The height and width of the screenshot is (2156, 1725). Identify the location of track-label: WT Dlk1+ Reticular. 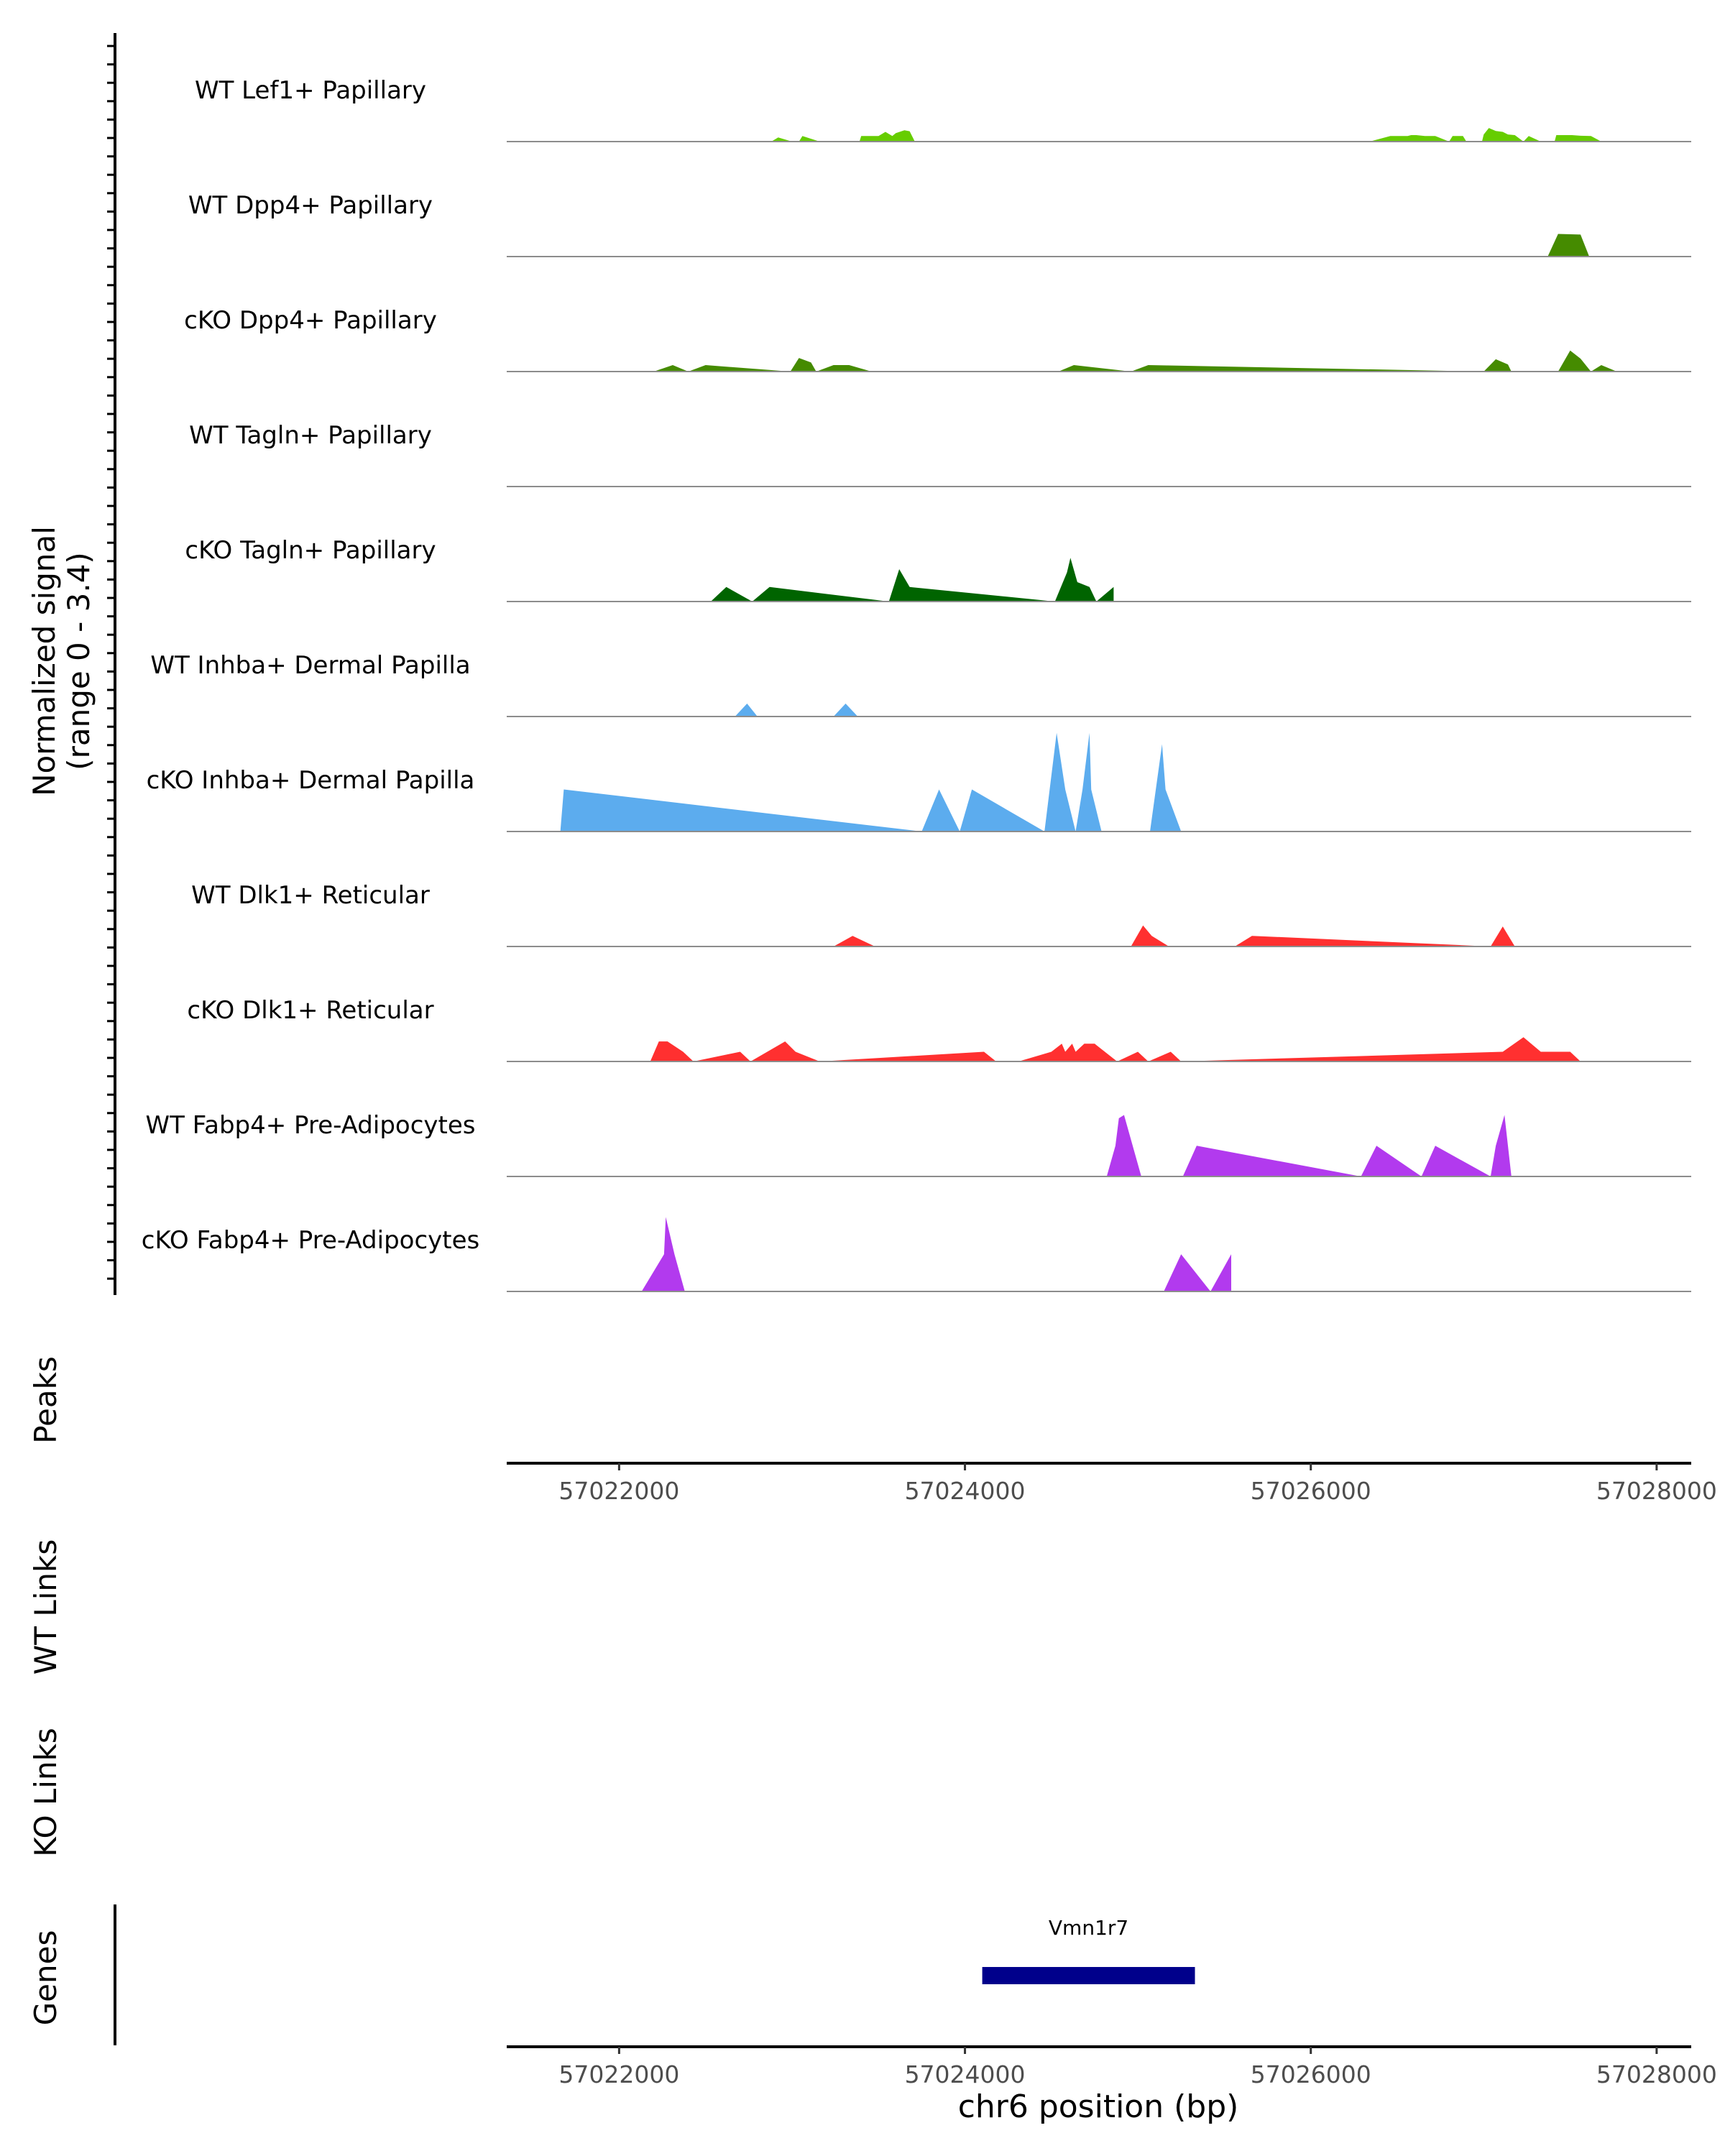
(310, 895).